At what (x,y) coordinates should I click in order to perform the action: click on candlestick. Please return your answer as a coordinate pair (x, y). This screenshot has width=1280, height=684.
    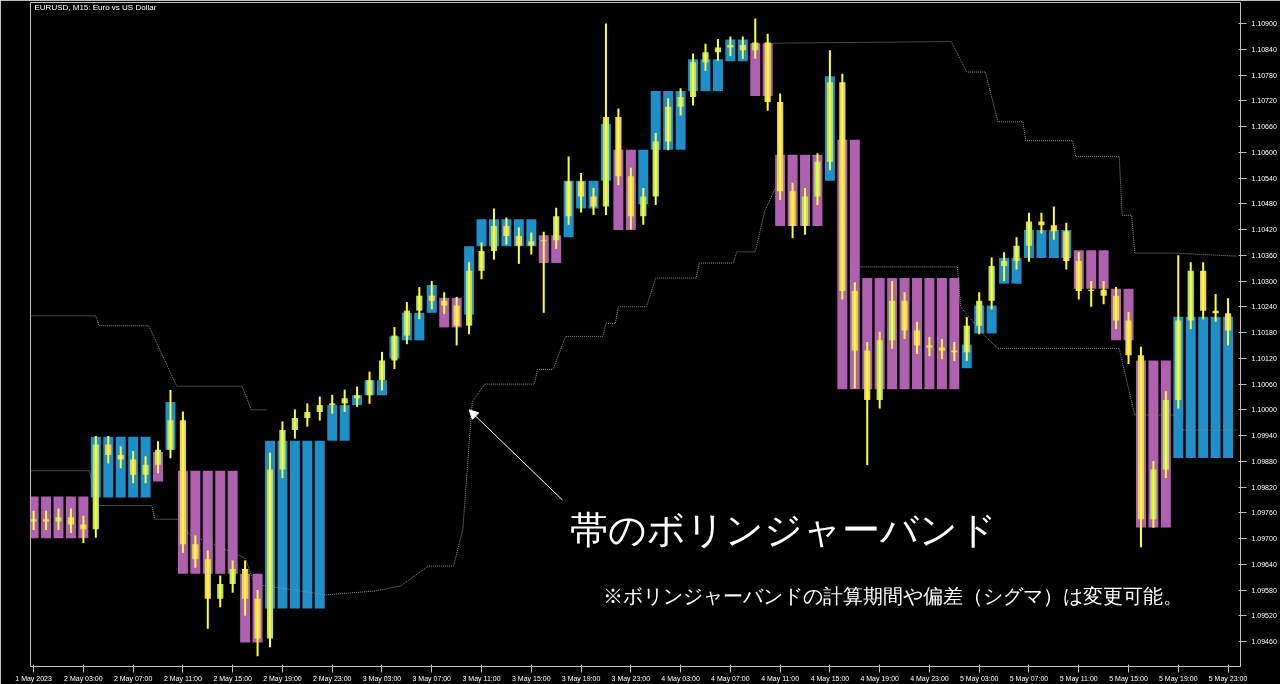
    Looking at the image, I should click on (929, 346).